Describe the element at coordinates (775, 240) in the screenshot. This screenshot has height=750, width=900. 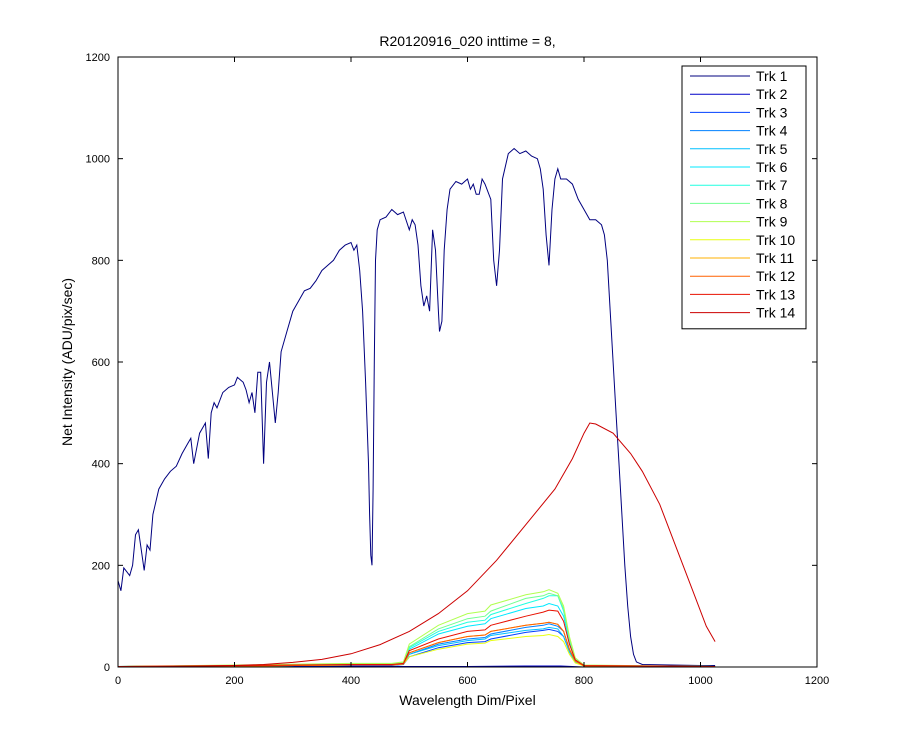
I see `legend-label: Trk 10` at that location.